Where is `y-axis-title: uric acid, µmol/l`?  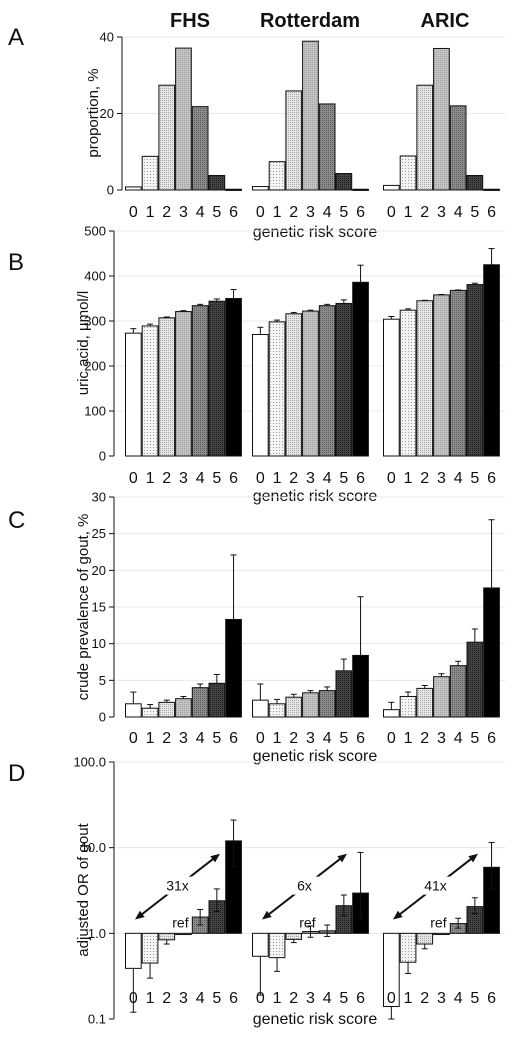 y-axis-title: uric acid, µmol/l is located at coordinates (83, 343).